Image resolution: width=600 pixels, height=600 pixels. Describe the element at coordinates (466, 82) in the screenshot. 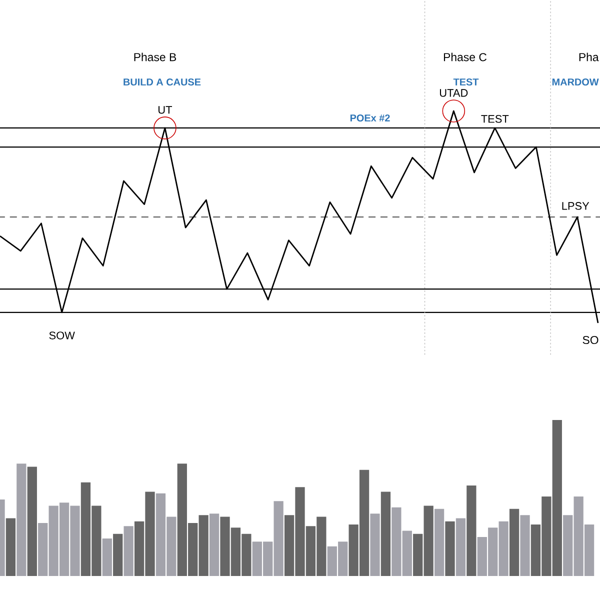

I see `text: TEST` at that location.